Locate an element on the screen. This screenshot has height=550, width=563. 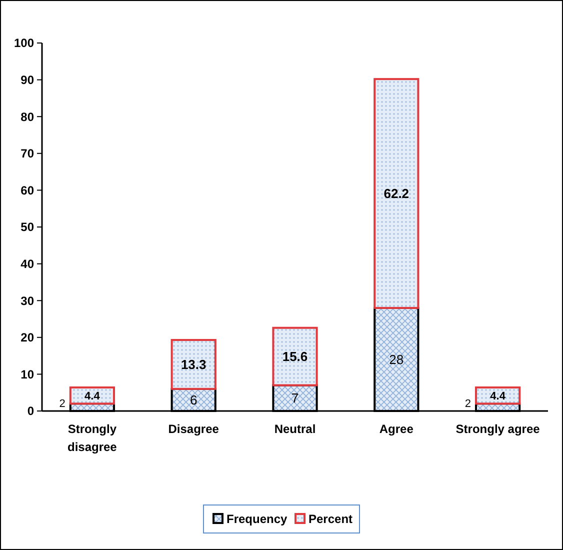
data-label: 13.3 is located at coordinates (193, 364).